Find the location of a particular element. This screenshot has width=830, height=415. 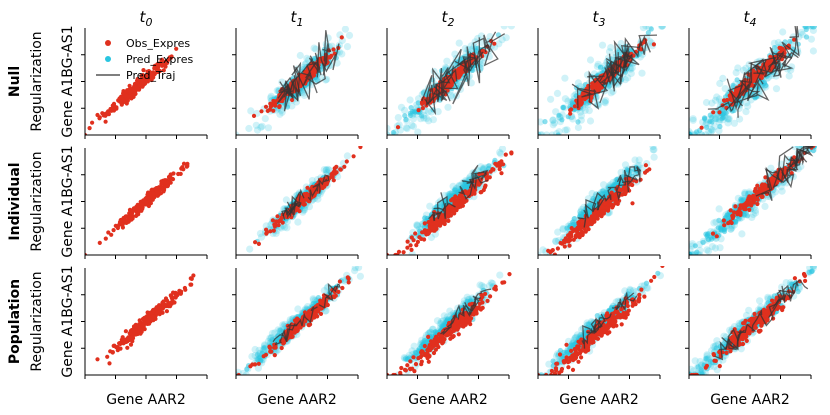

panel-r1-c1 is located at coordinates (297, 202).